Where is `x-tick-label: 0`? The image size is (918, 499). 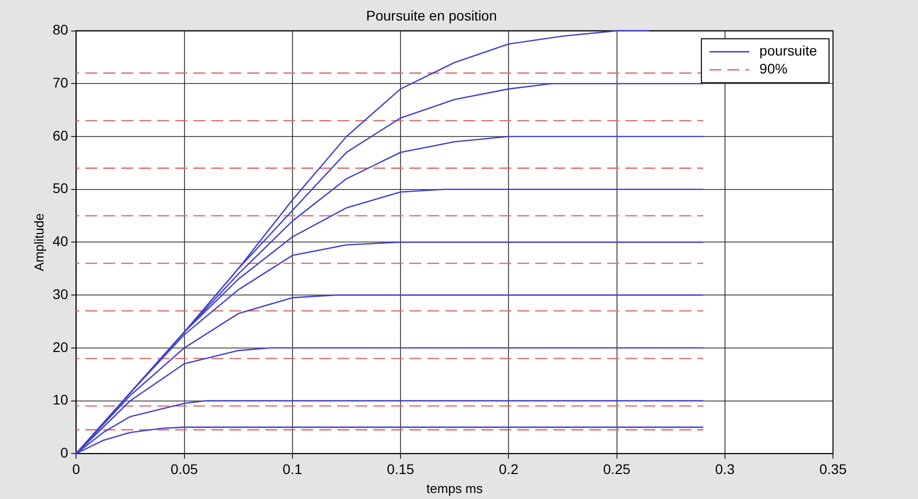 x-tick-label: 0 is located at coordinates (76, 468).